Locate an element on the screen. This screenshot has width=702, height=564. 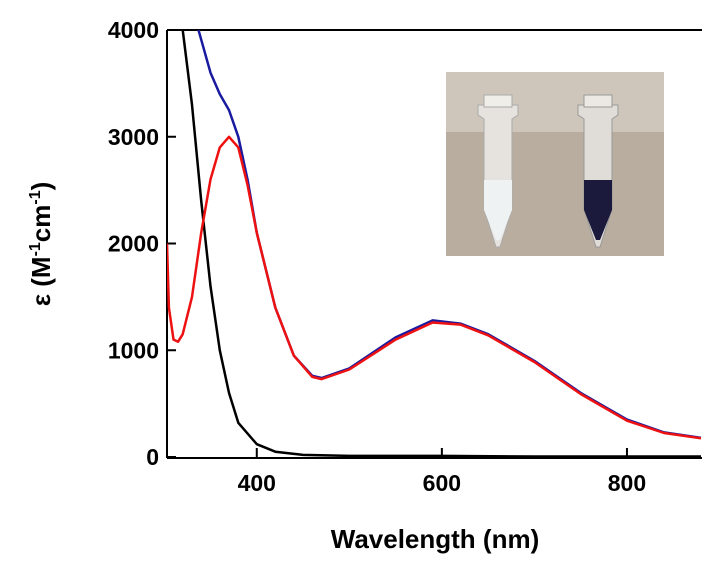
y-tick-label: 2000 is located at coordinates (133, 244).